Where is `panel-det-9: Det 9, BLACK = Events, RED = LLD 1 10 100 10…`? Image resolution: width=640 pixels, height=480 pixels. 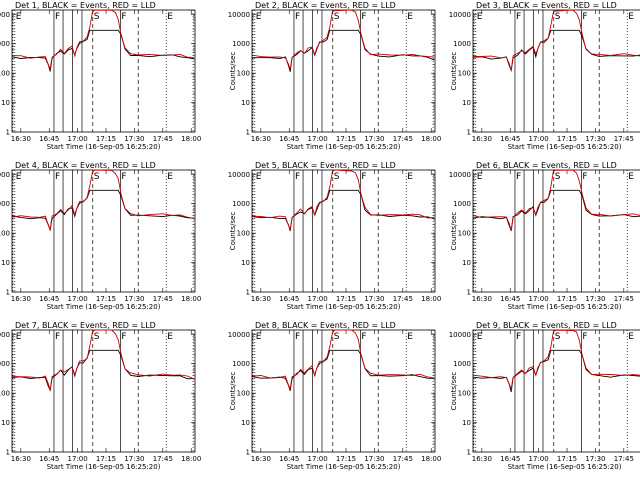 panel-det-9: Det 9, BLACK = Events, RED = LLD 1 10 100 10… is located at coordinates (544, 396).